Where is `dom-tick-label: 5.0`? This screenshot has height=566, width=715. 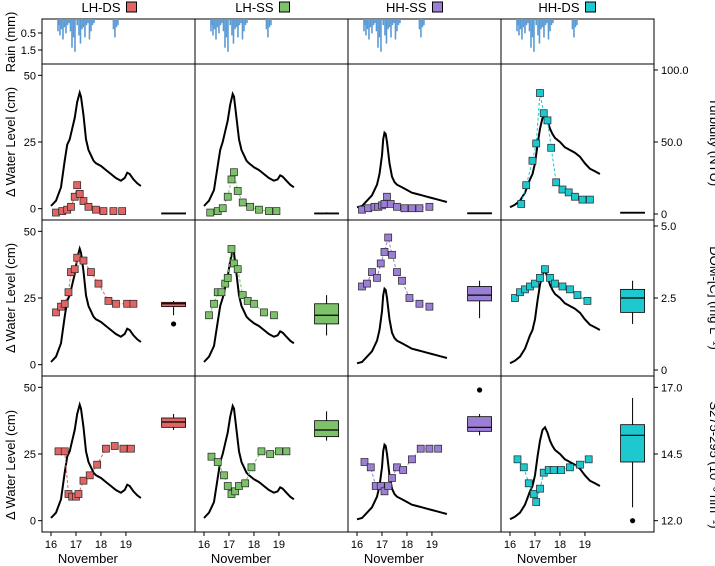
dom-tick-label: 5.0 is located at coordinates (668, 227).